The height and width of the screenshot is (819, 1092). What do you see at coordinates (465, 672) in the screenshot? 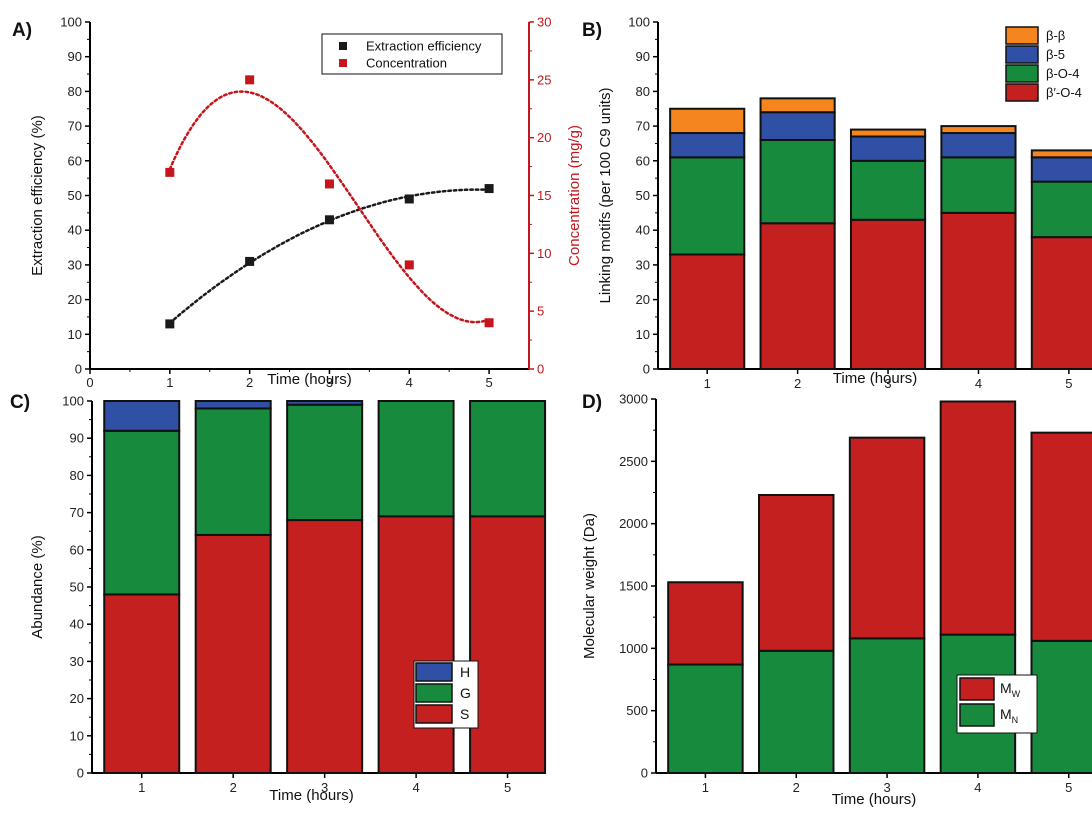
I see `legend-label: H` at bounding box center [465, 672].